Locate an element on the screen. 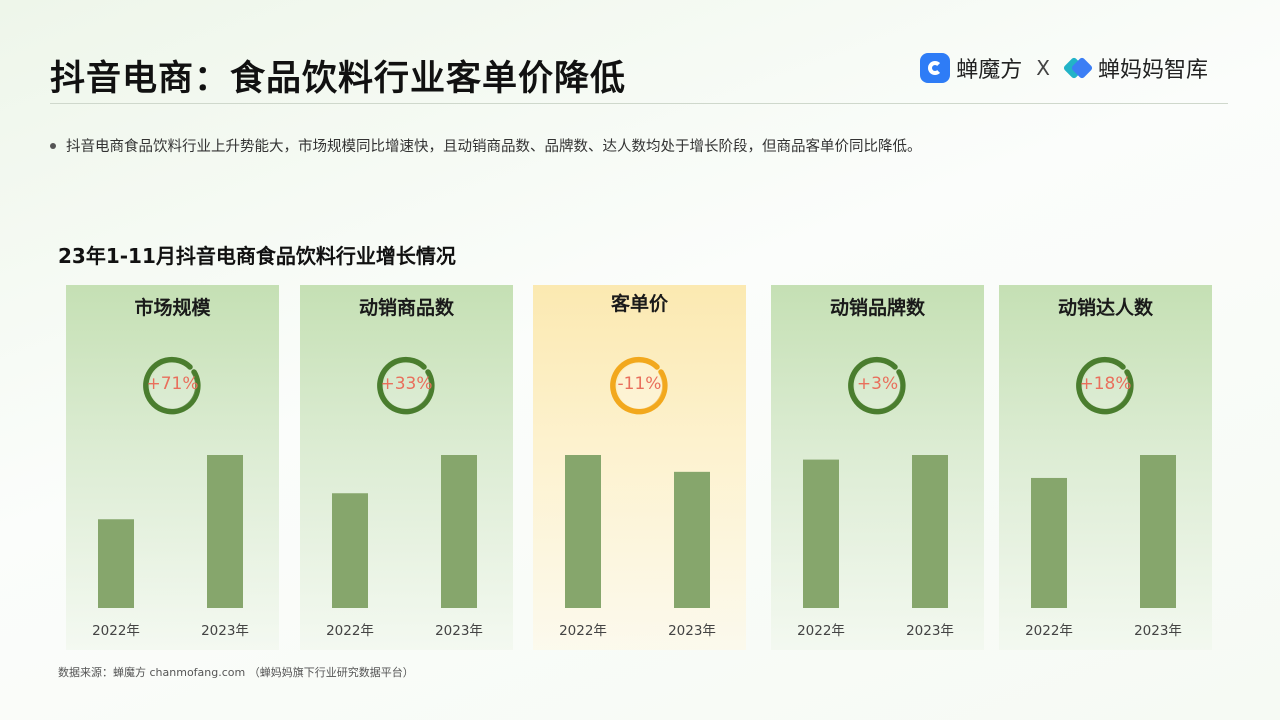 This screenshot has height=720, width=1280. change-value: +33% is located at coordinates (406, 384).